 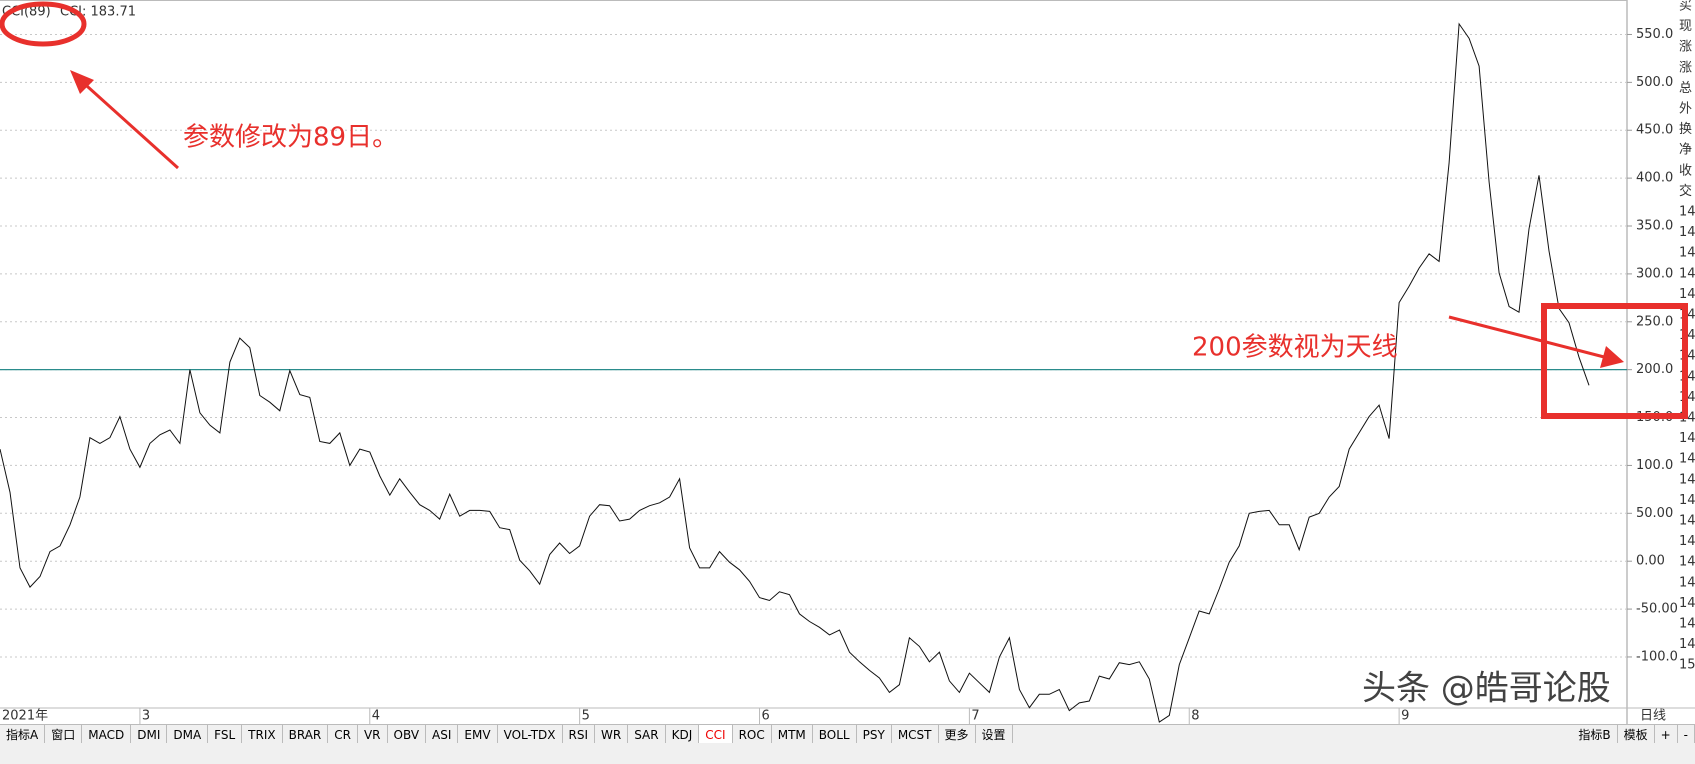 I want to click on y-tick-label: 50.00, so click(x=1654, y=513).